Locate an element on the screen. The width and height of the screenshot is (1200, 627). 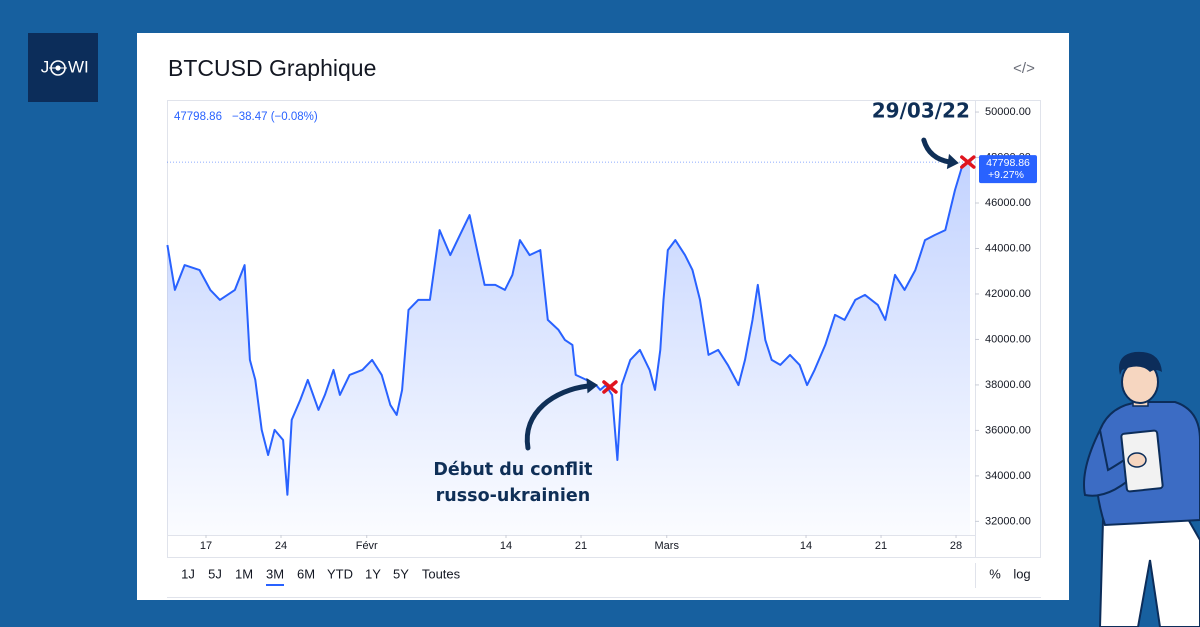
range-button: 1J is located at coordinates (188, 573).